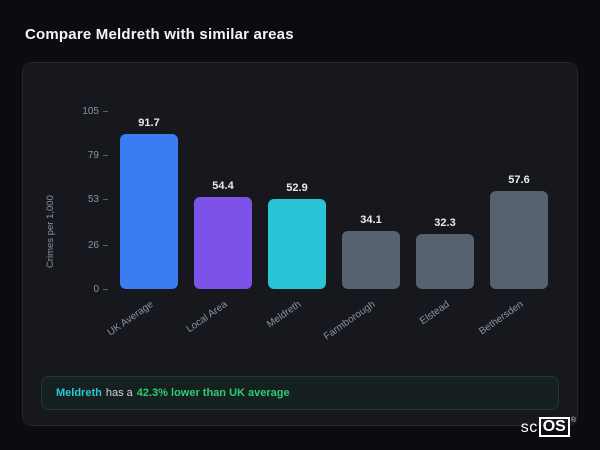  I want to click on registered-mark: ®, so click(573, 420).